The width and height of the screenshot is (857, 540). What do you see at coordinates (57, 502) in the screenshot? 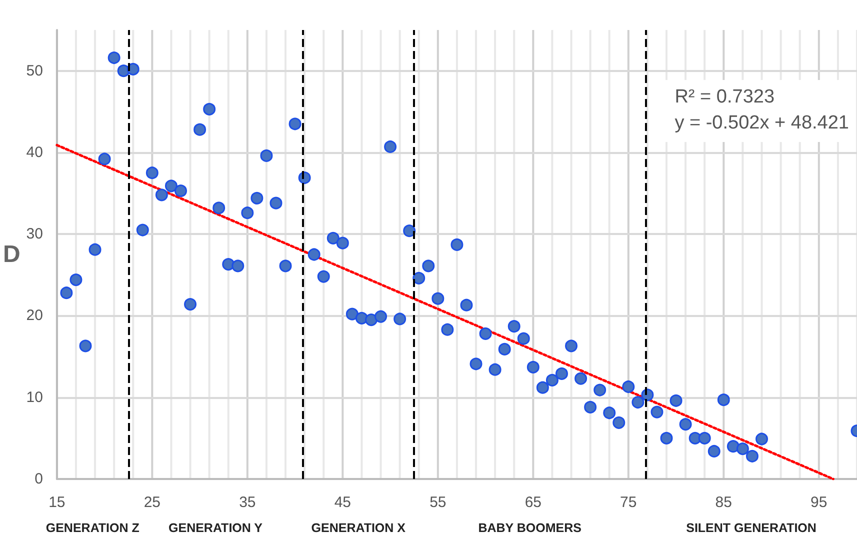
I see `x-tick-label: 15` at bounding box center [57, 502].